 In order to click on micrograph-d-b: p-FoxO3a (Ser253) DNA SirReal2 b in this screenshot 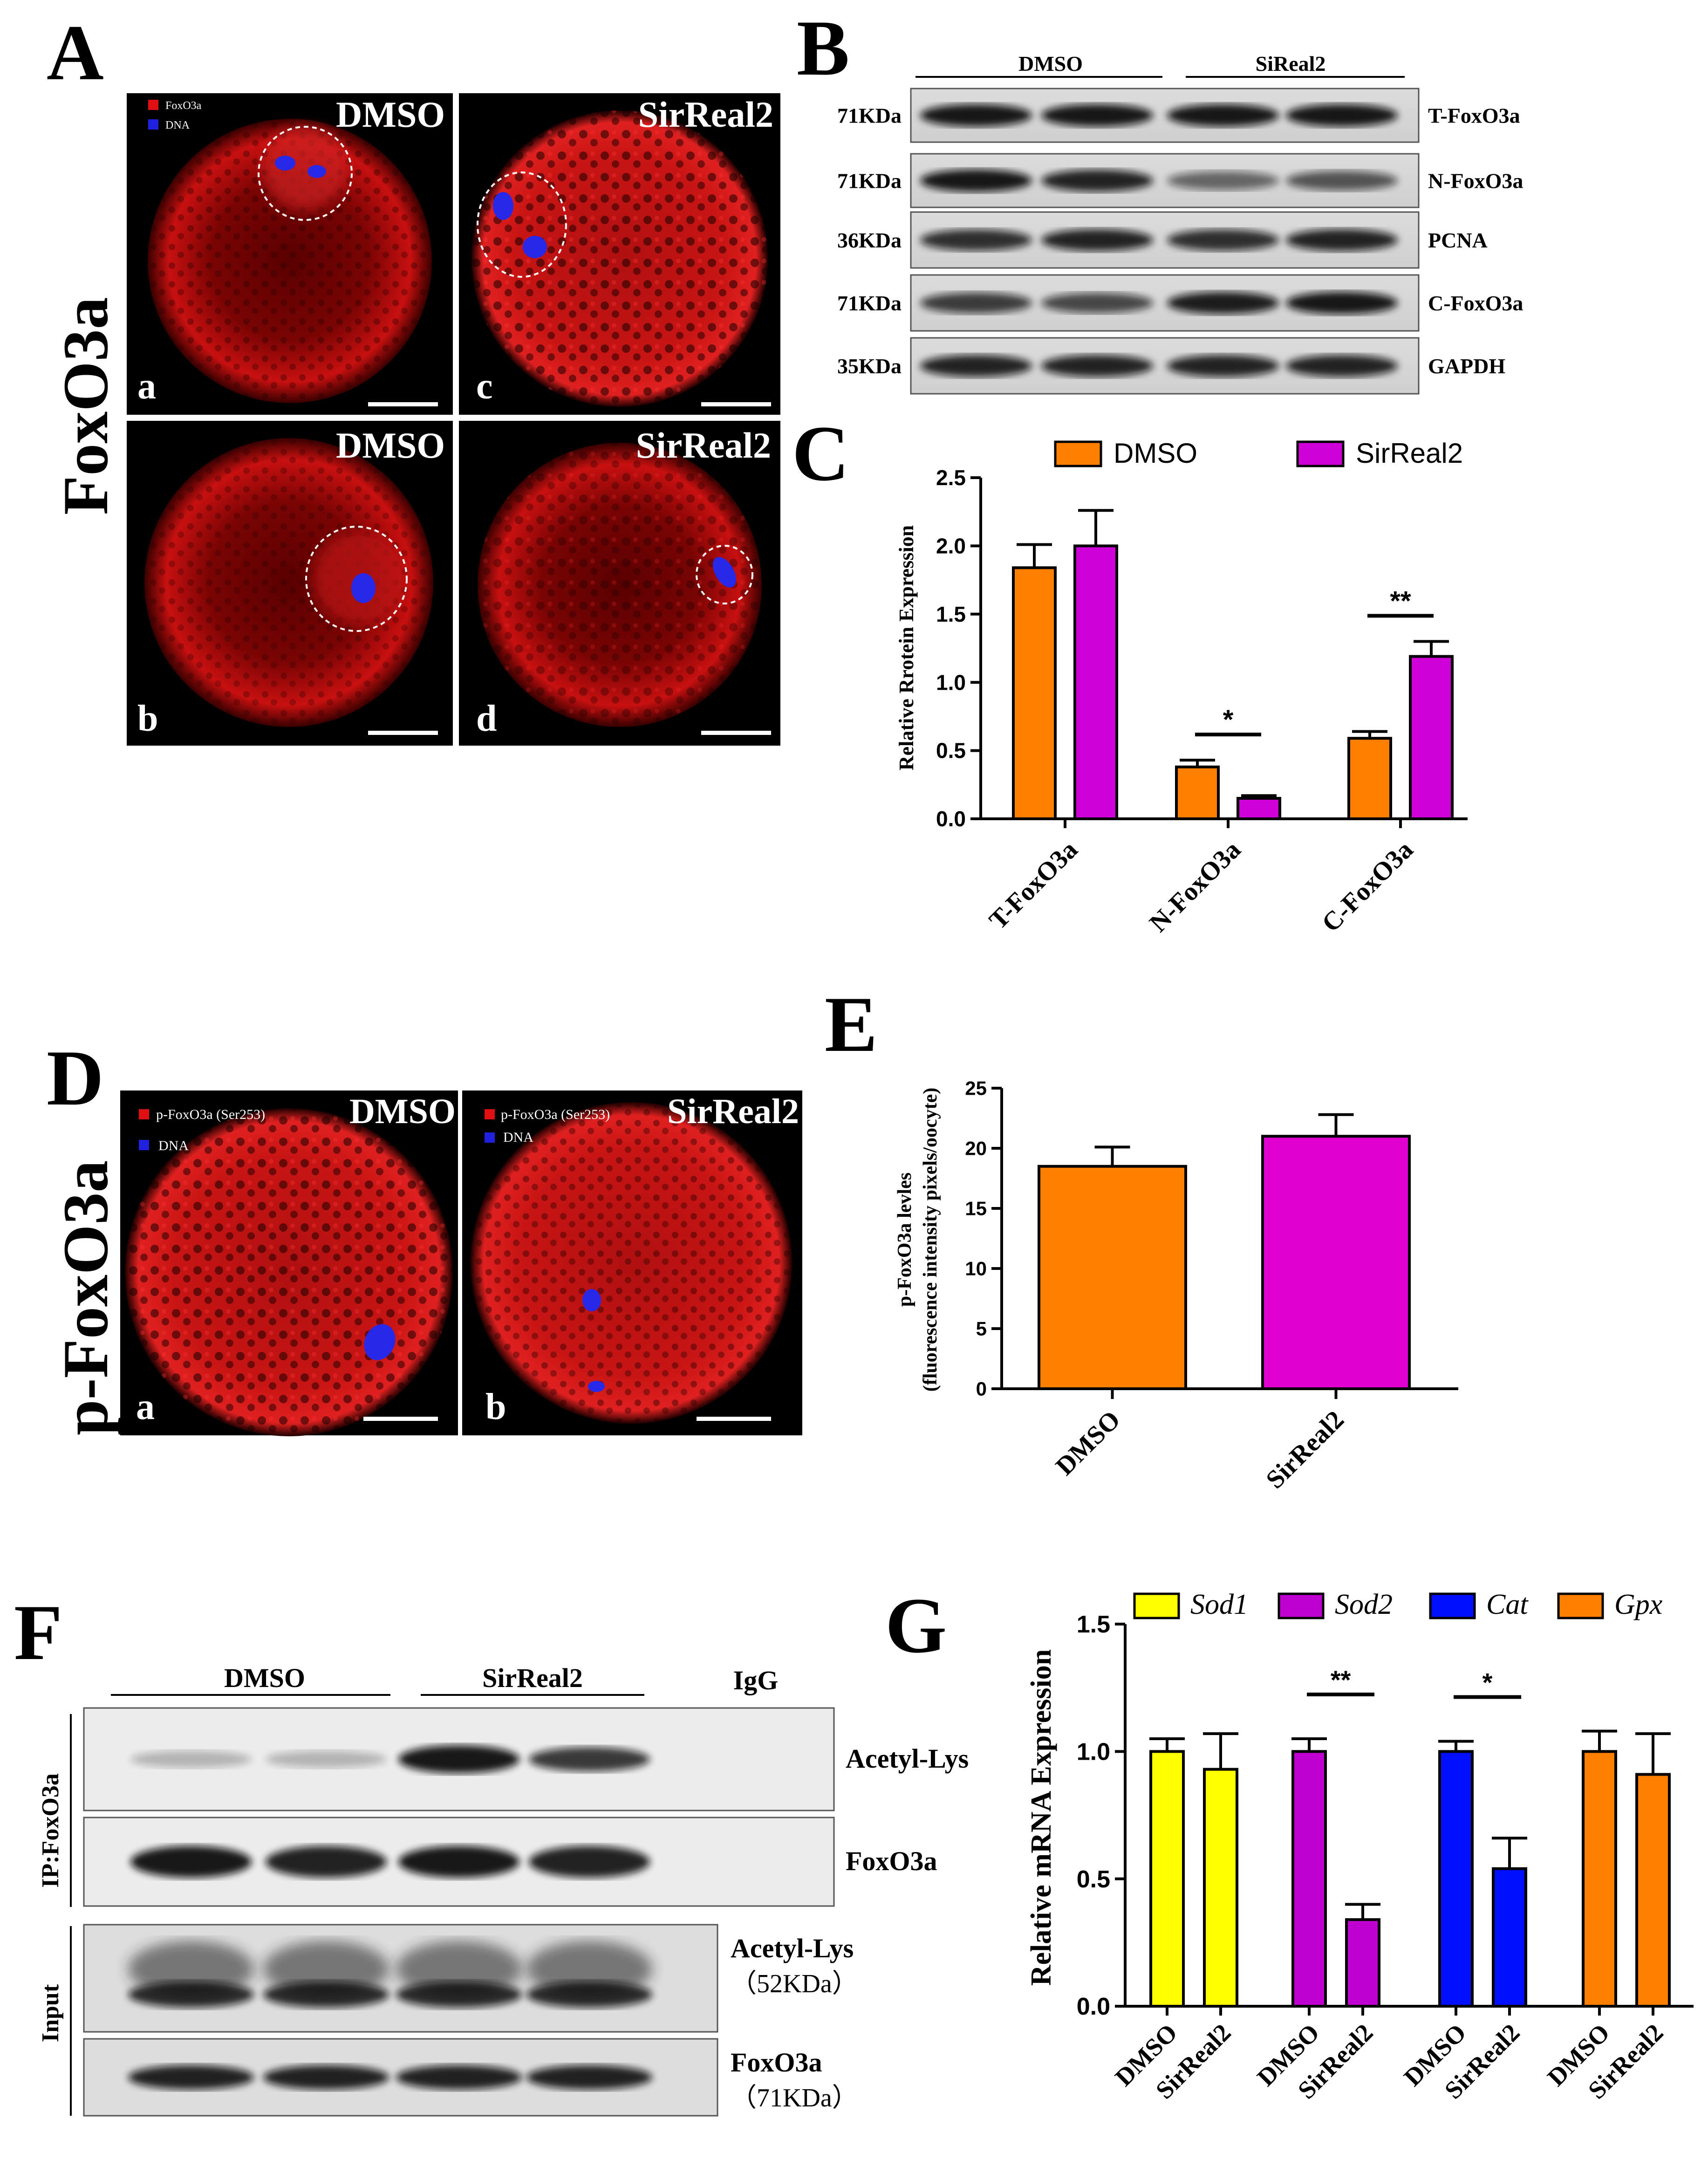, I will do `click(632, 1262)`.